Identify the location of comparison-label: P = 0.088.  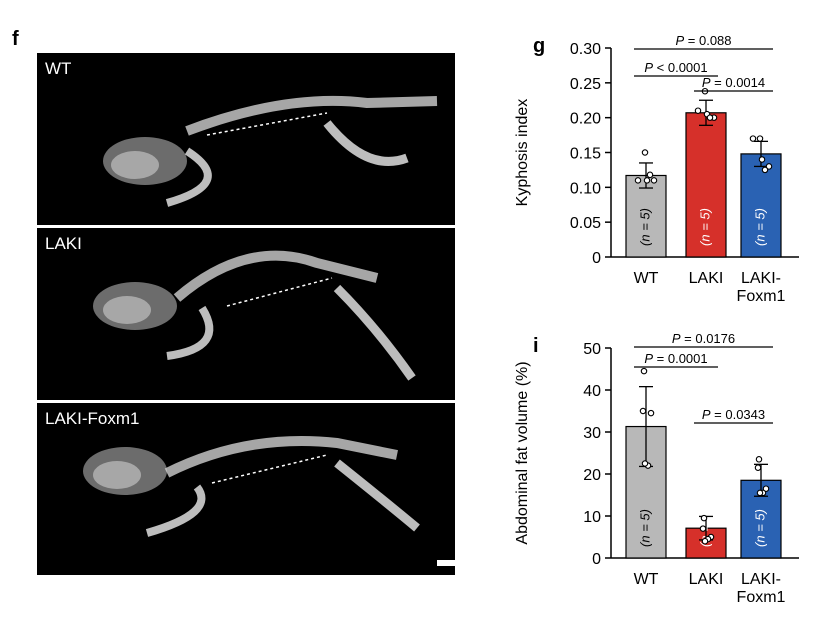
(703, 40).